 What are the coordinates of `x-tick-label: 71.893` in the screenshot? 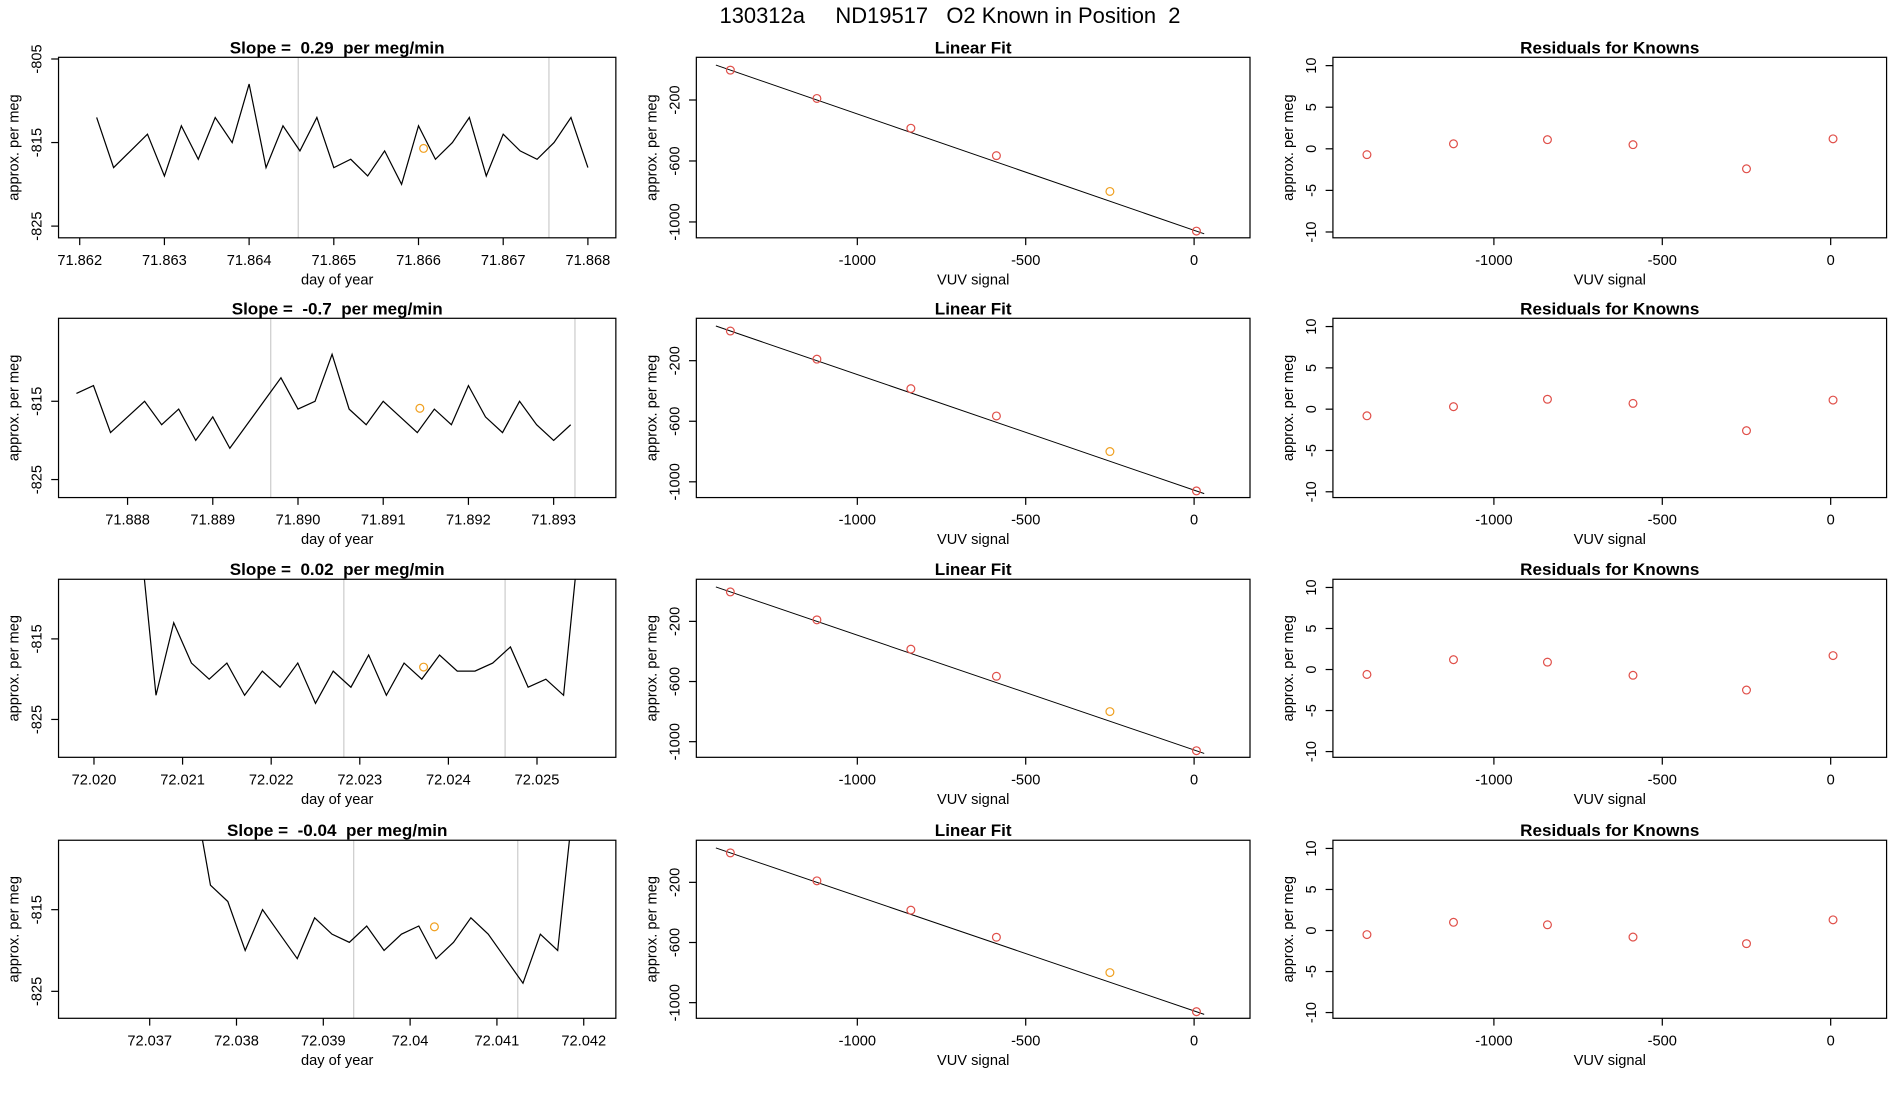 It's located at (553, 521).